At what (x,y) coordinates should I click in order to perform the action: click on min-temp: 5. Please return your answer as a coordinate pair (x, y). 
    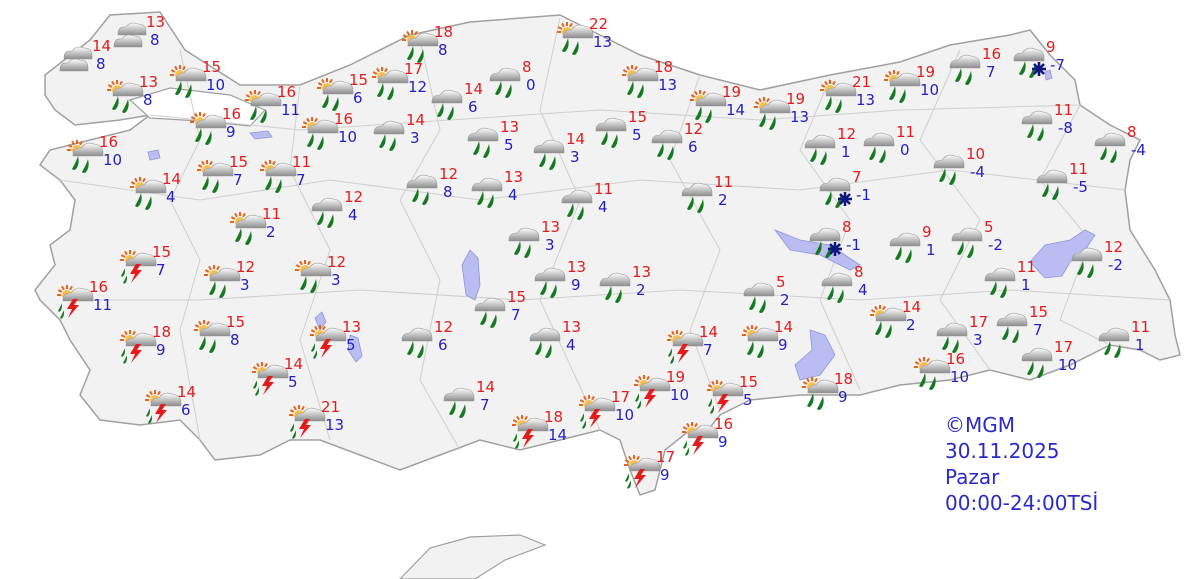
    Looking at the image, I should click on (293, 382).